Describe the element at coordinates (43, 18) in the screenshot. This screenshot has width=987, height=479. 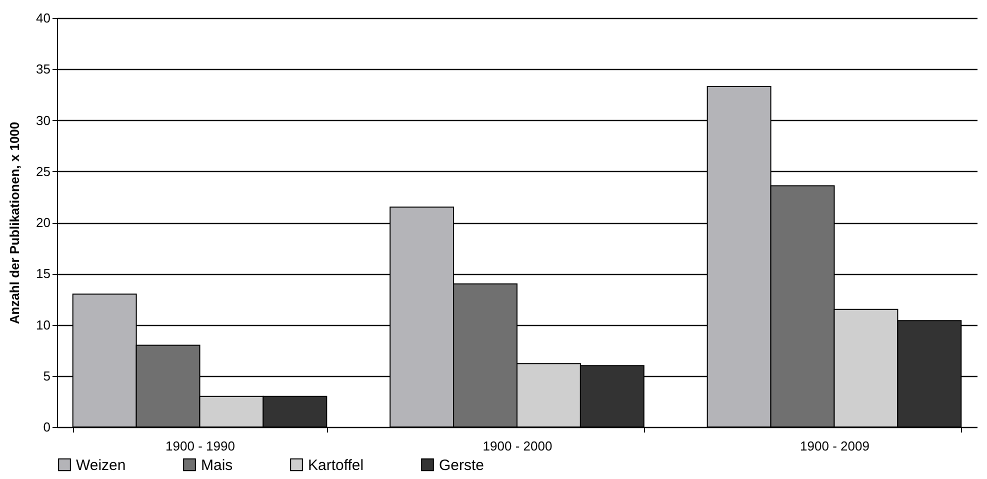
I see `y-tick-label: 40` at that location.